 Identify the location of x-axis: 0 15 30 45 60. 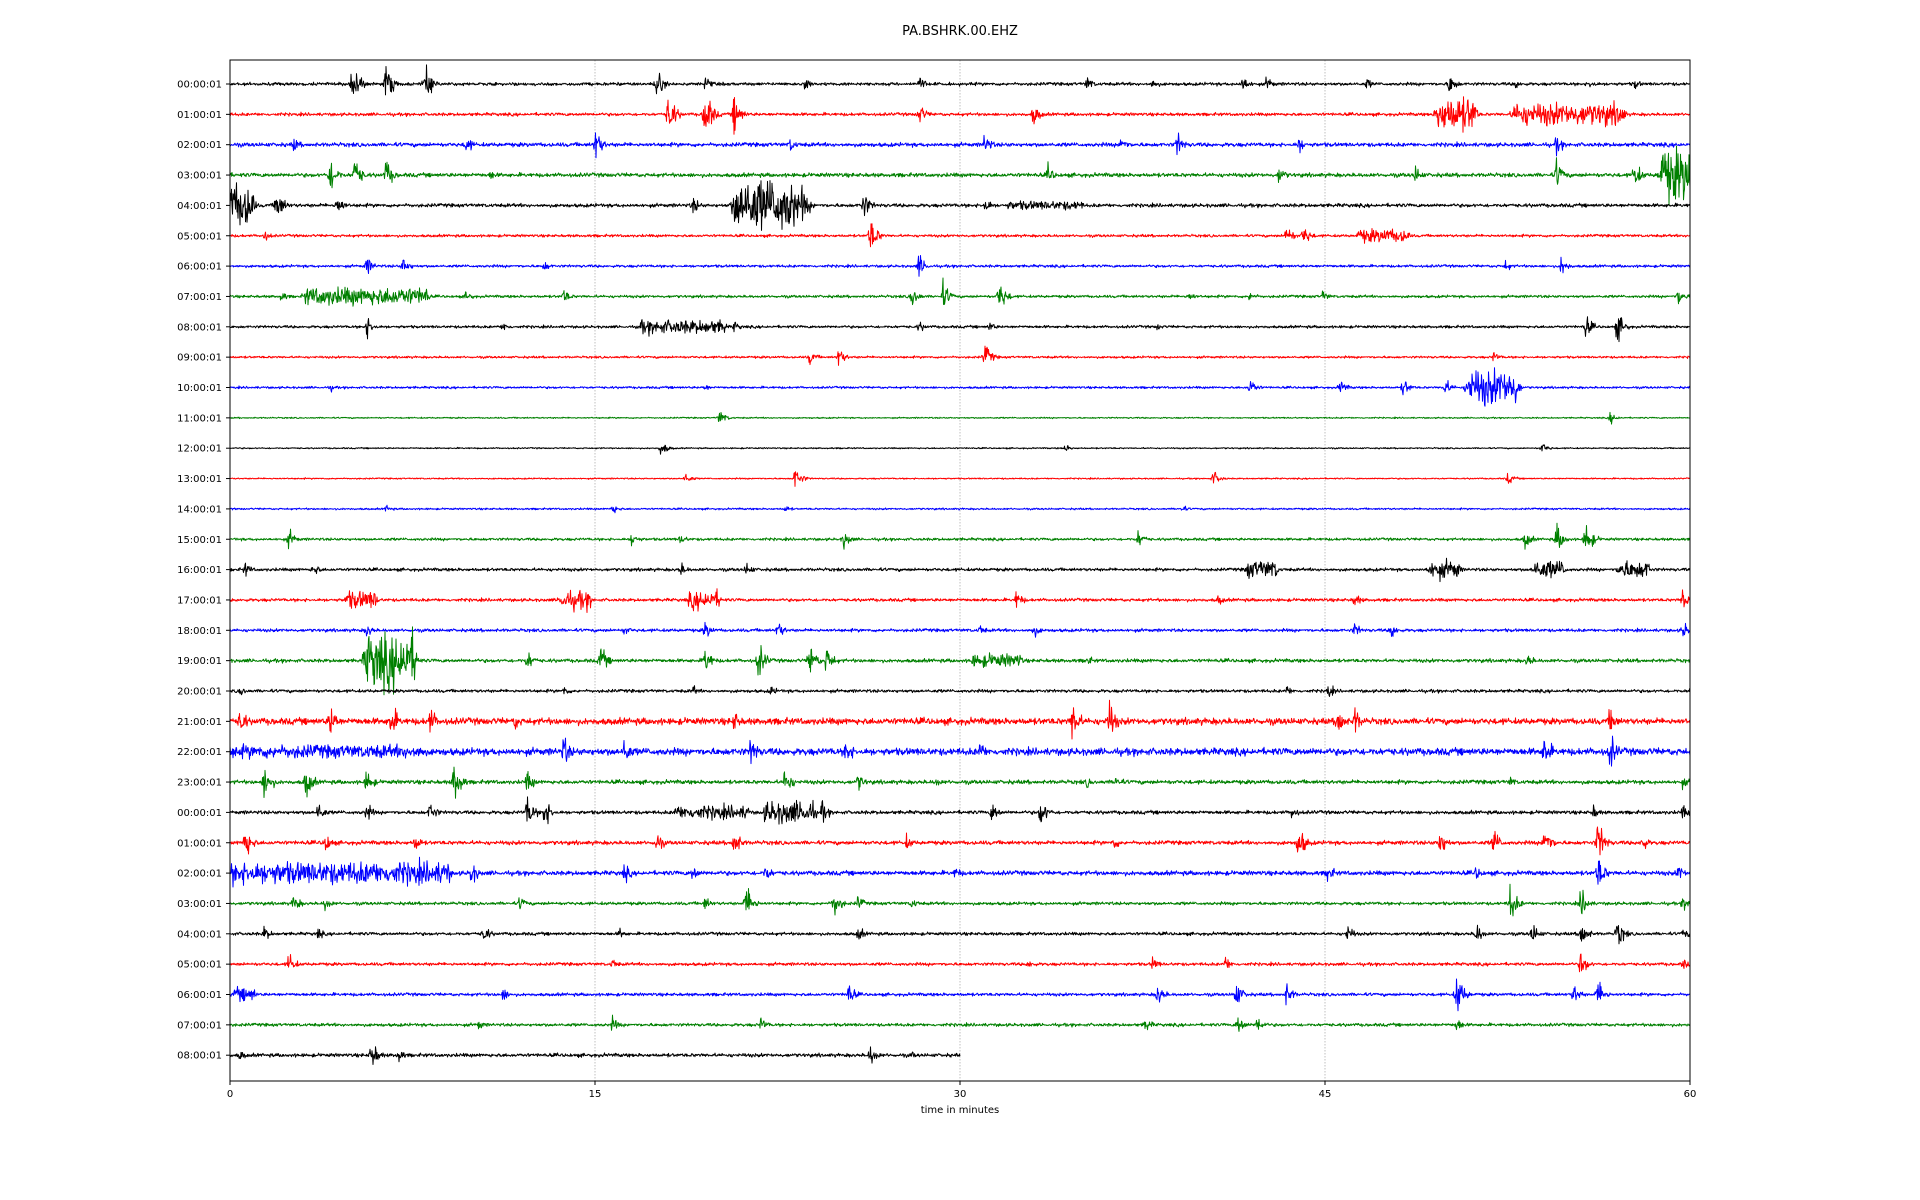
(962, 1090).